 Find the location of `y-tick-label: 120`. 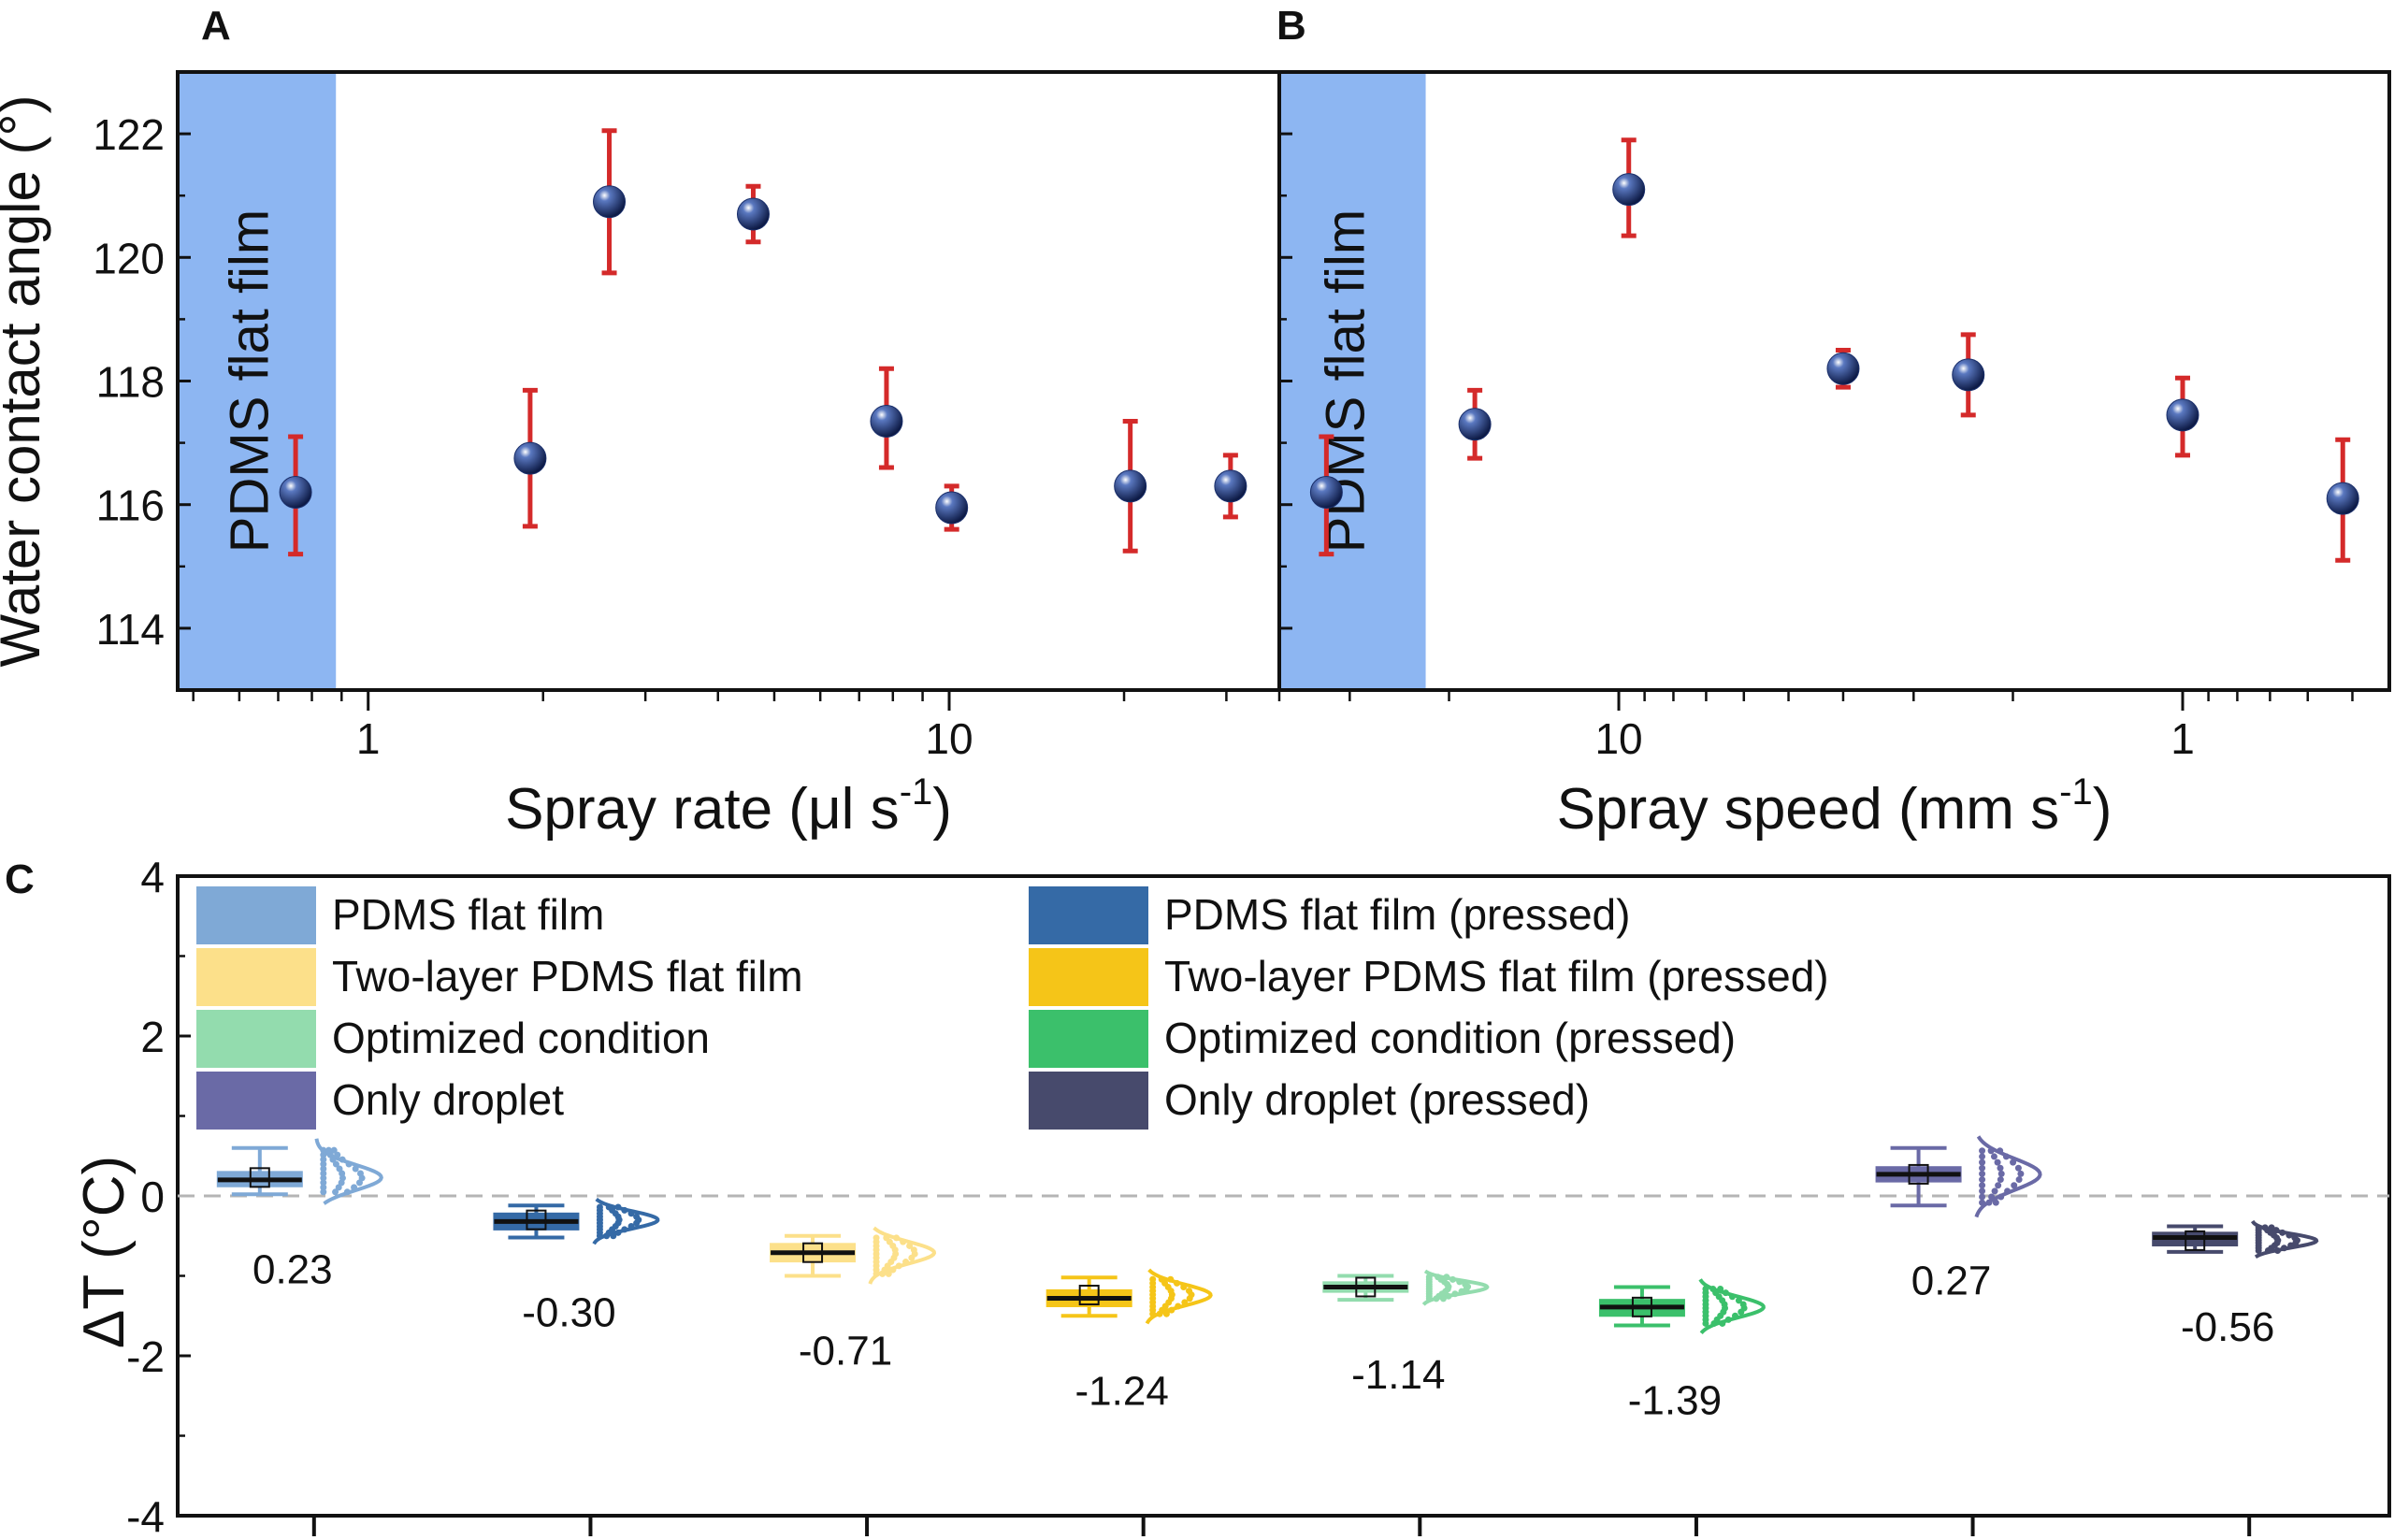

y-tick-label: 120 is located at coordinates (129, 258).